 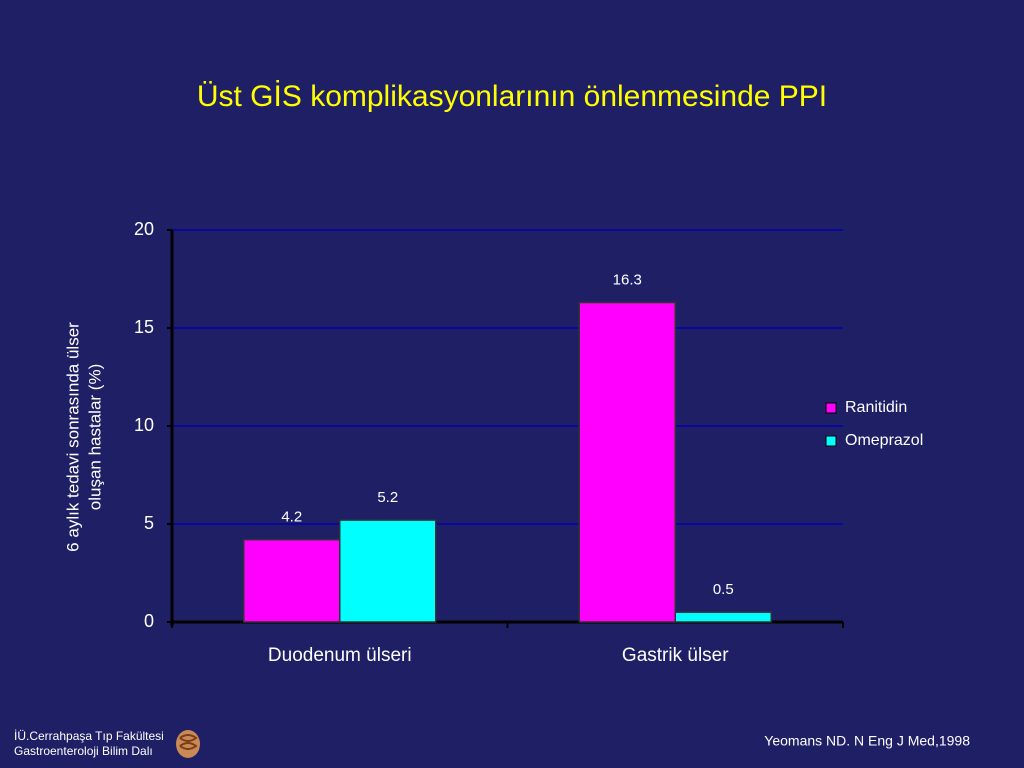 I want to click on x-tick-label: Duodenum ülseri, so click(x=340, y=655).